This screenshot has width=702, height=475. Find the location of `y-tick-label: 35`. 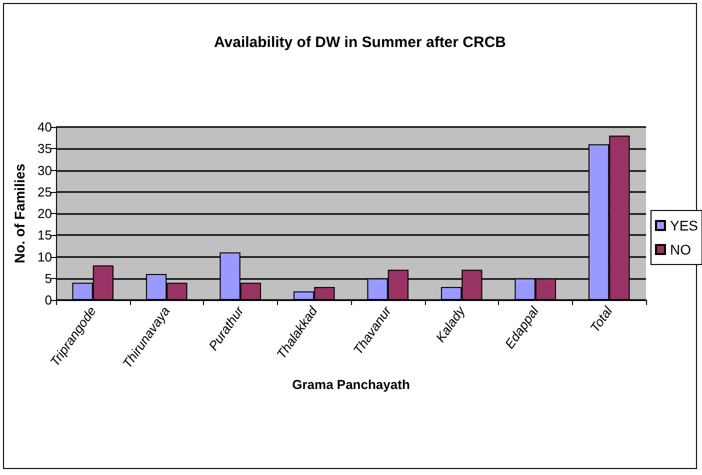

y-tick-label: 35 is located at coordinates (45, 148).